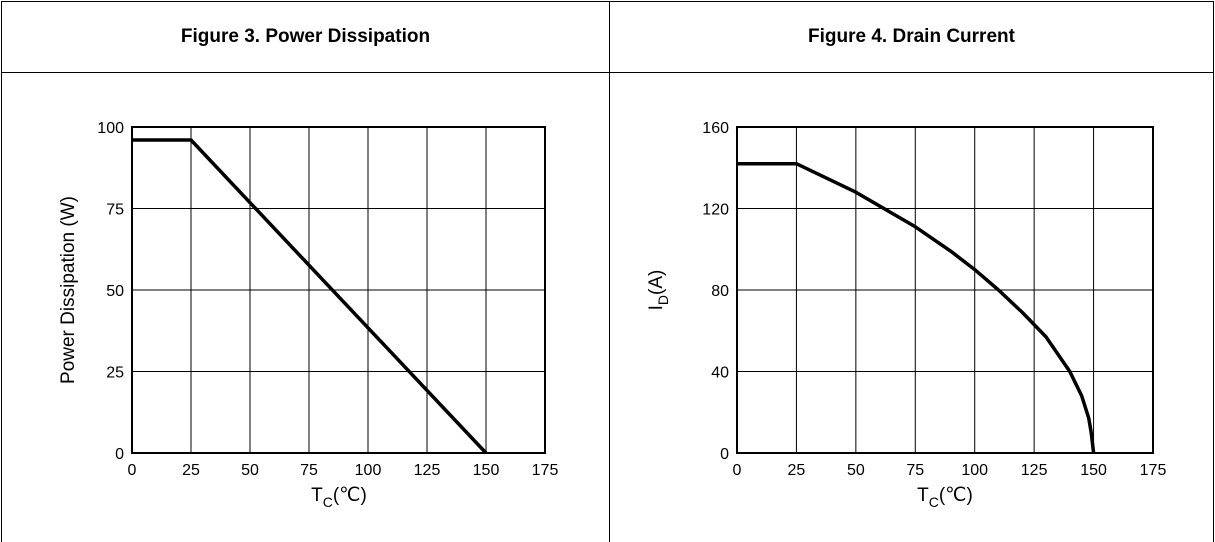 Image resolution: width=1215 pixels, height=542 pixels. Describe the element at coordinates (68, 290) in the screenshot. I see `y-axis-label: Power Dissipation (W)` at that location.